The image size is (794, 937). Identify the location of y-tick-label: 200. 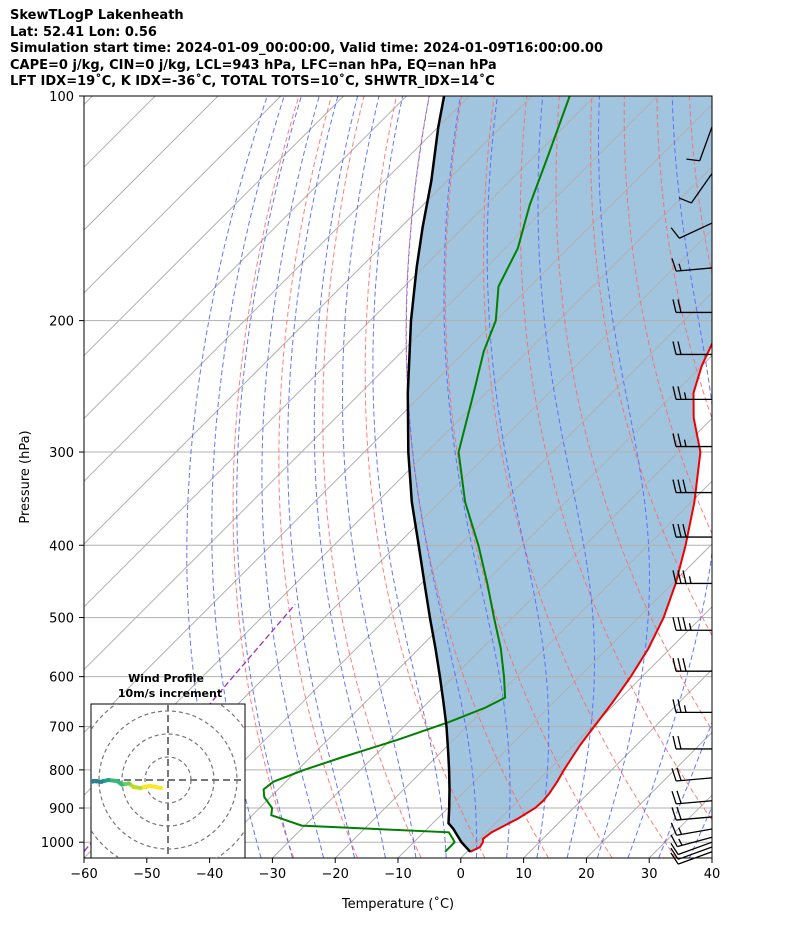
(61, 322).